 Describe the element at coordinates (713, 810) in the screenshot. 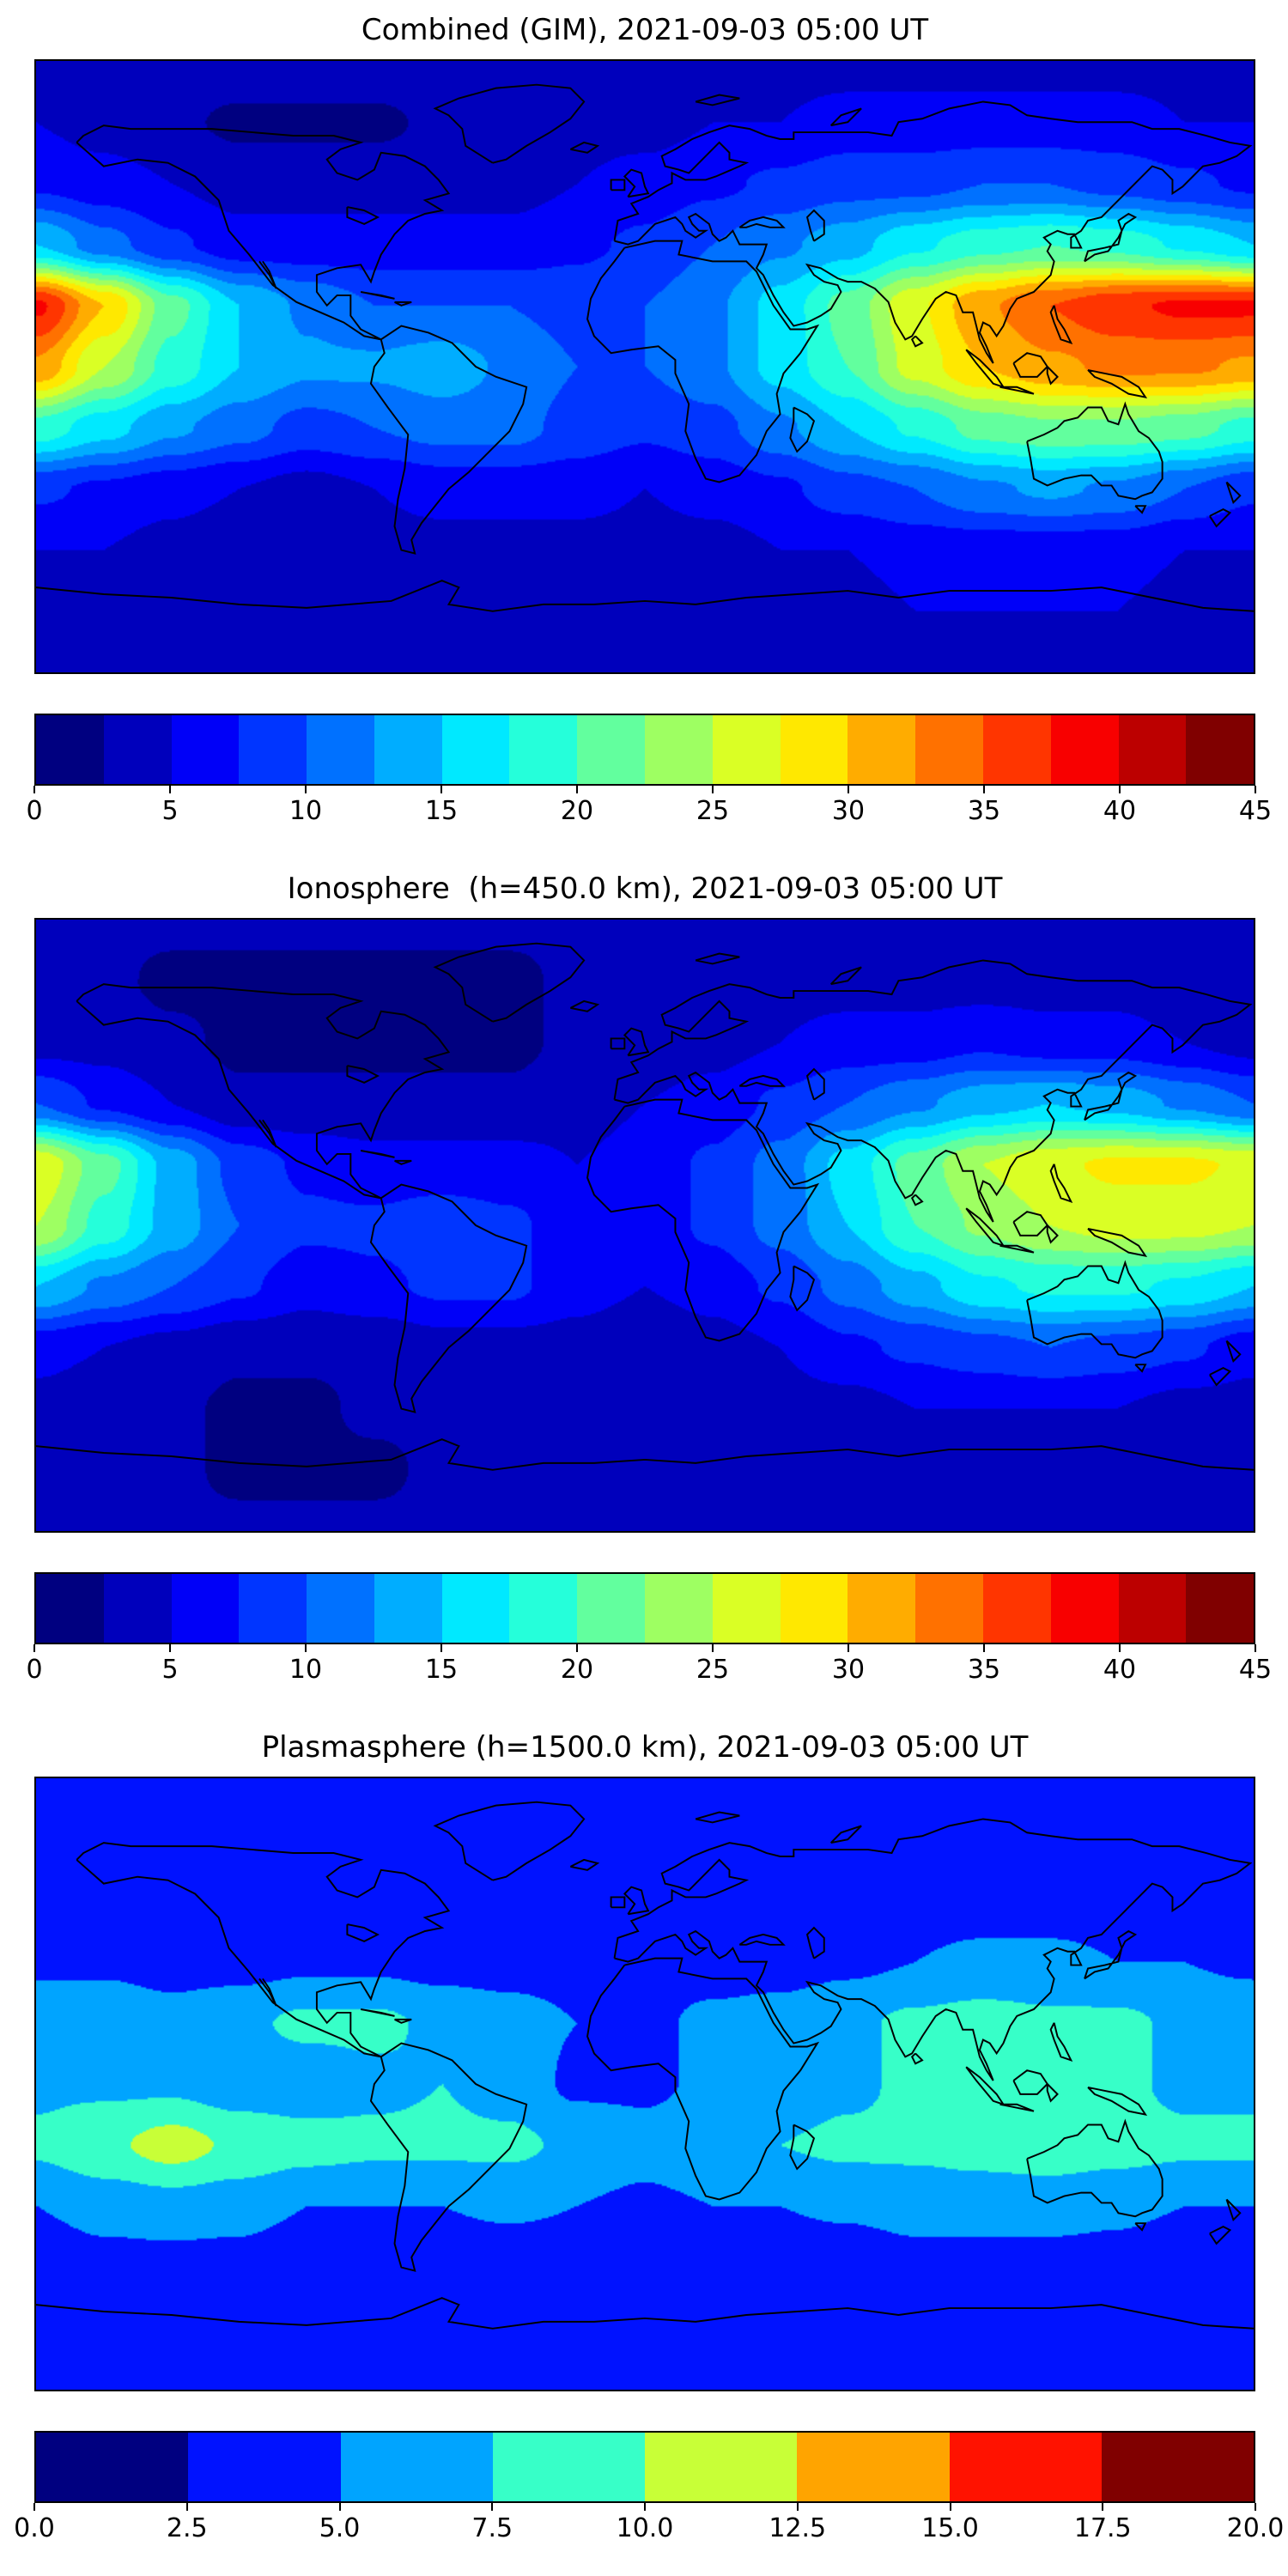

I see `colorbar-tick-label: 25` at that location.